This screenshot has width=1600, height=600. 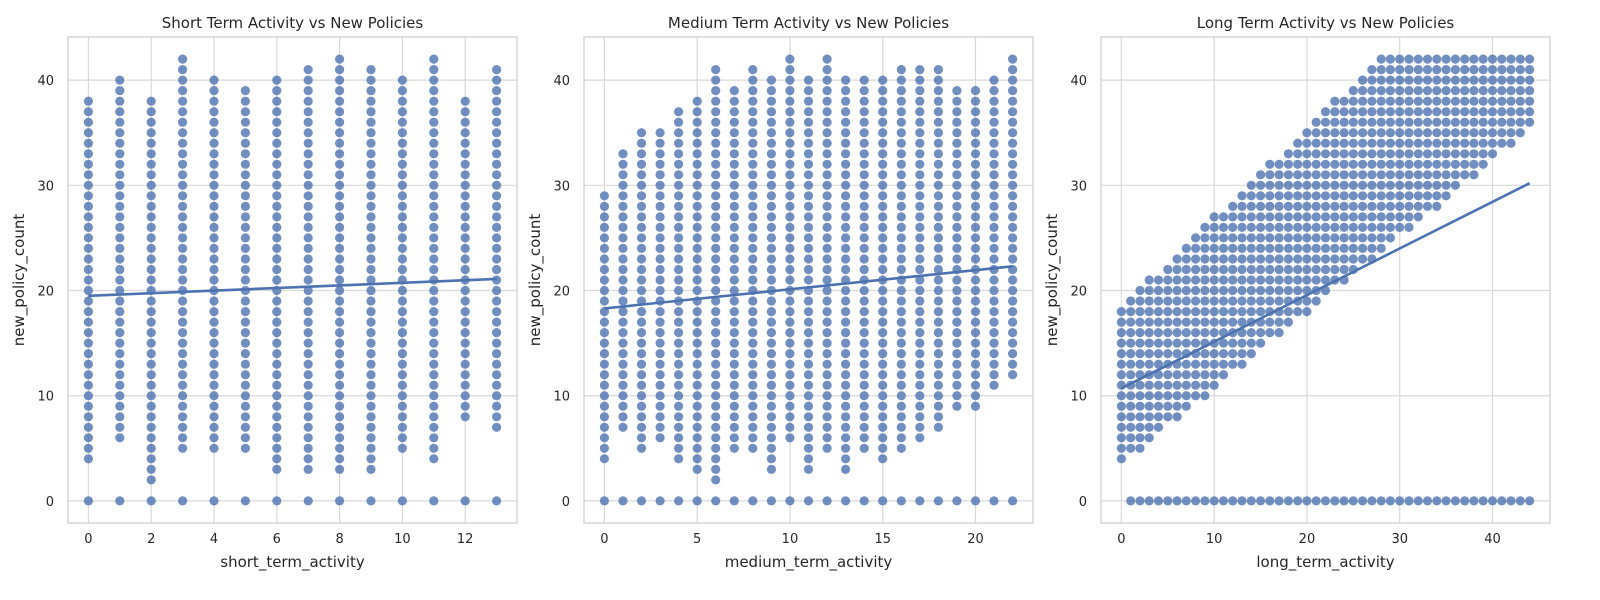 I want to click on x-tick-labels: 0 5 10 15 20, so click(x=791, y=539).